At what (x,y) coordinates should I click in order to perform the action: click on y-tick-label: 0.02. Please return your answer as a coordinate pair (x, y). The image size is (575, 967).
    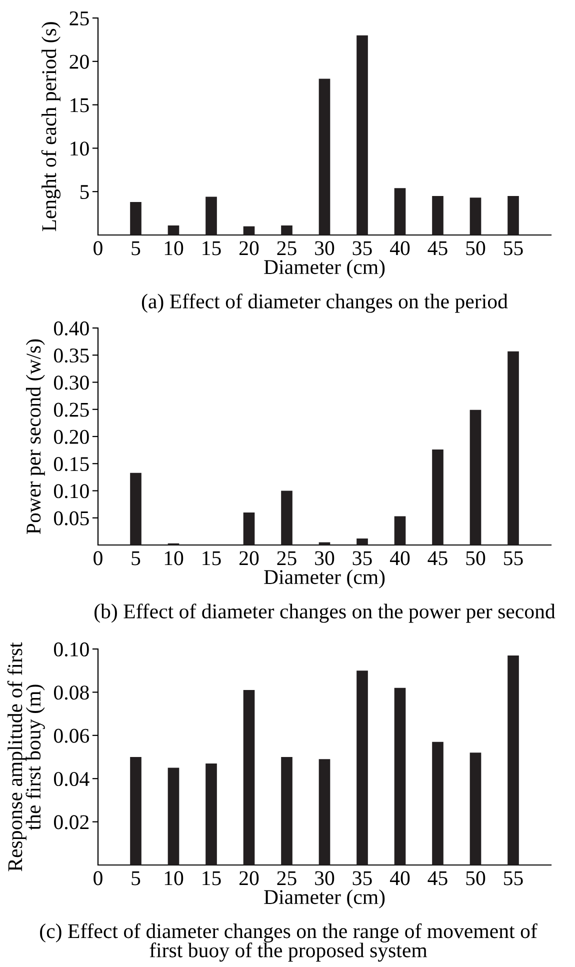
    Looking at the image, I should click on (71, 822).